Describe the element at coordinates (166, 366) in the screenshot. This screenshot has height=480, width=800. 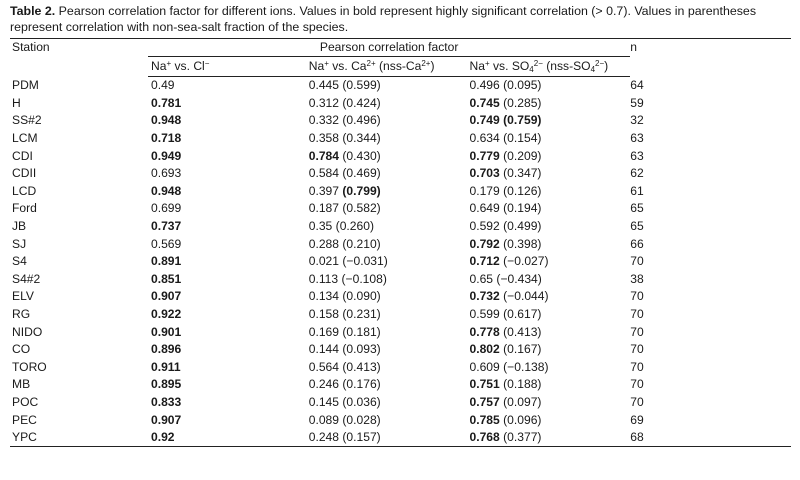
I see `na-cl-cell: 0.911` at that location.